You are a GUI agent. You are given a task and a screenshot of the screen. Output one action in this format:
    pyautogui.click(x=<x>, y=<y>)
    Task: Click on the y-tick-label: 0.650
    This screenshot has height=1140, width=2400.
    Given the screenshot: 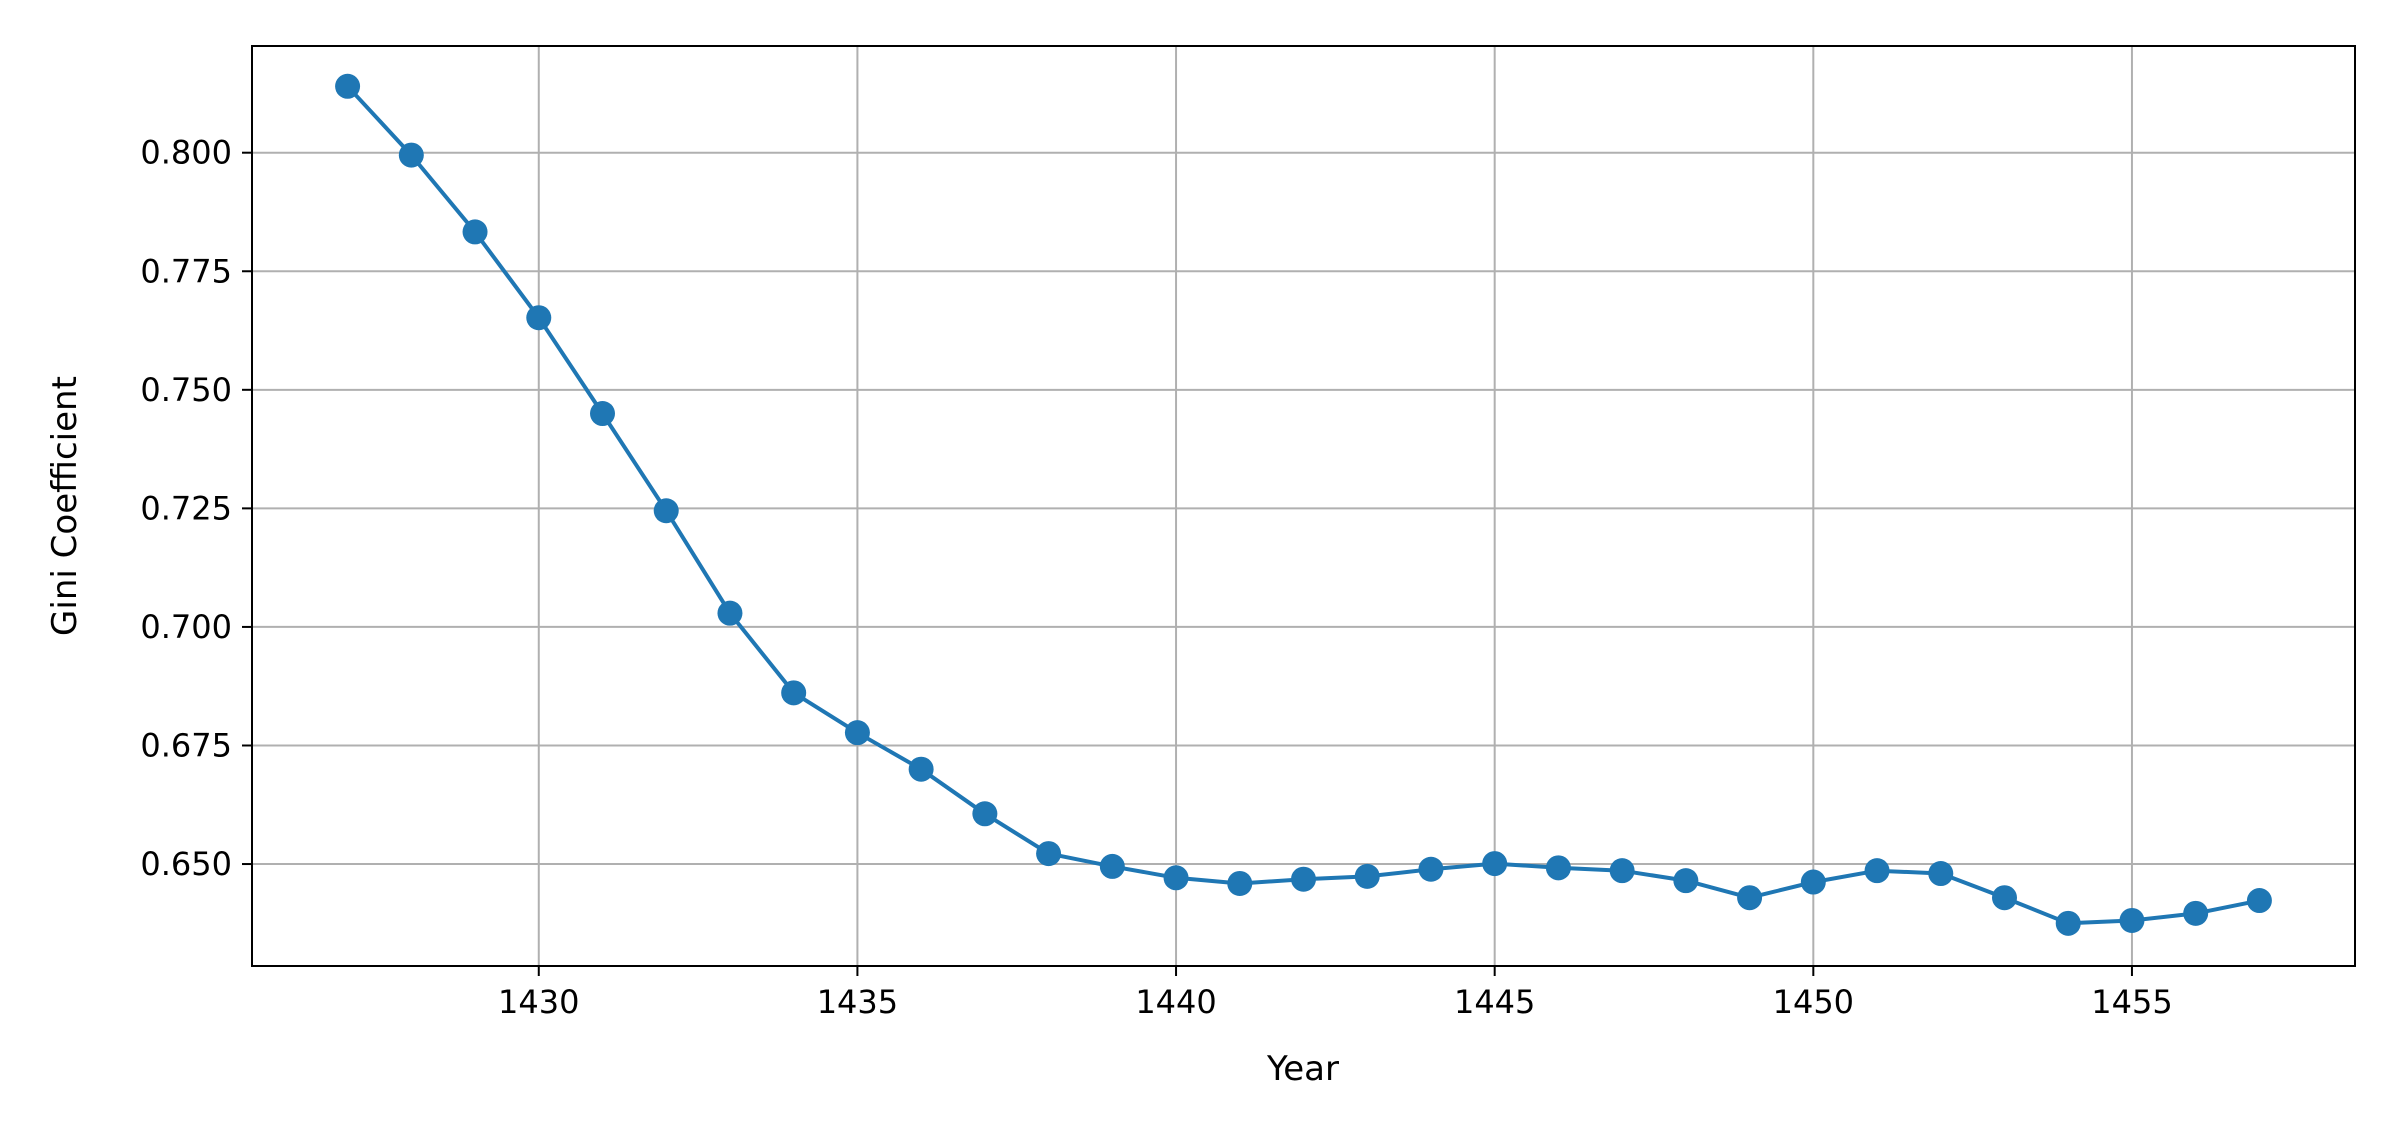 What is the action you would take?
    pyautogui.click(x=186, y=864)
    